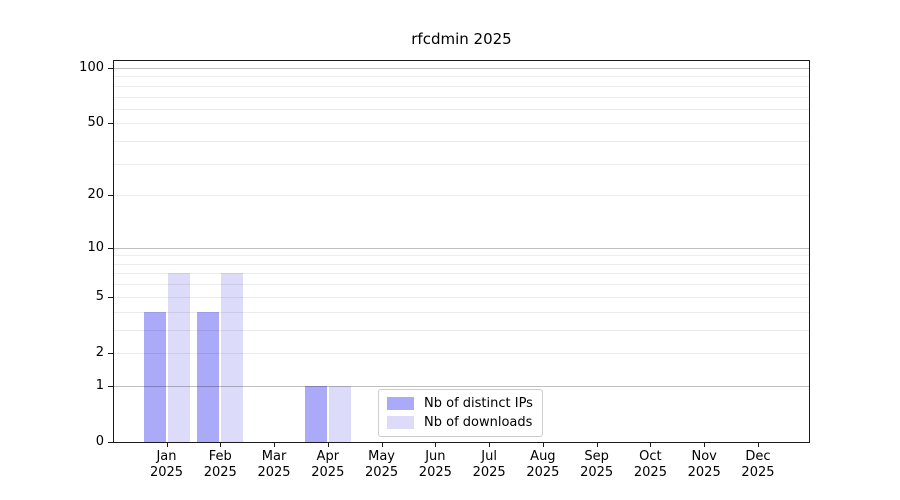 The width and height of the screenshot is (900, 500). I want to click on x-tick-month: Nov, so click(704, 456).